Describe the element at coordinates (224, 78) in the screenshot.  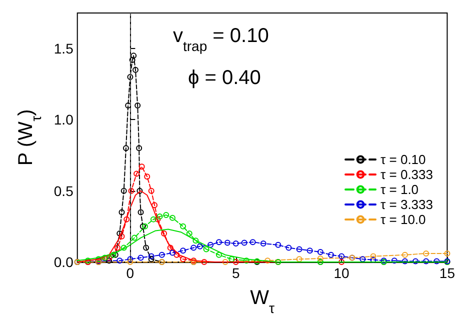
I see `annotation: ϕ = 0.40` at that location.